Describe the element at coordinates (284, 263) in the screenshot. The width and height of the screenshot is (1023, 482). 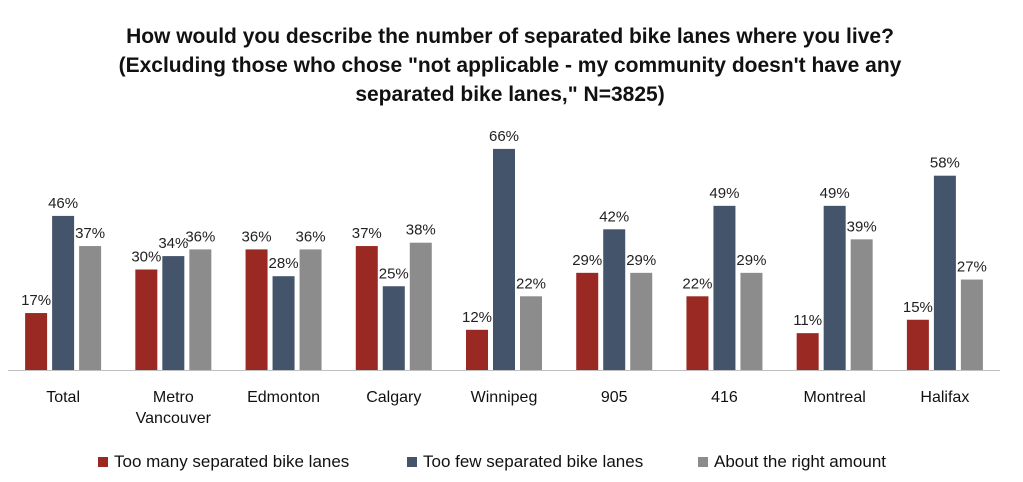
I see `data-label-2-3: 28%` at that location.